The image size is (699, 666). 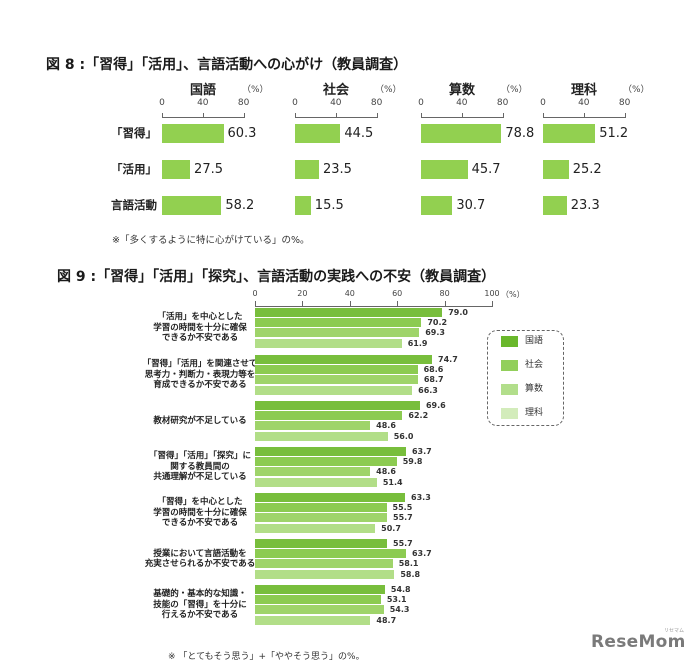 I want to click on x-tick-label: 60, so click(x=397, y=293).